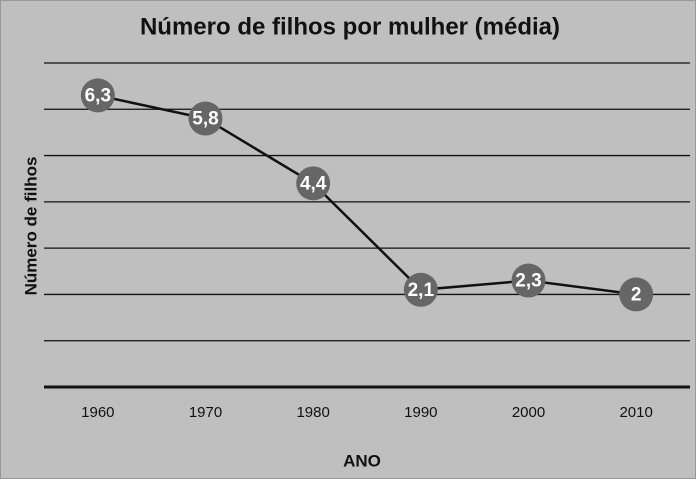 The width and height of the screenshot is (696, 479). Describe the element at coordinates (635, 412) in the screenshot. I see `x-tick-label: 2010` at that location.